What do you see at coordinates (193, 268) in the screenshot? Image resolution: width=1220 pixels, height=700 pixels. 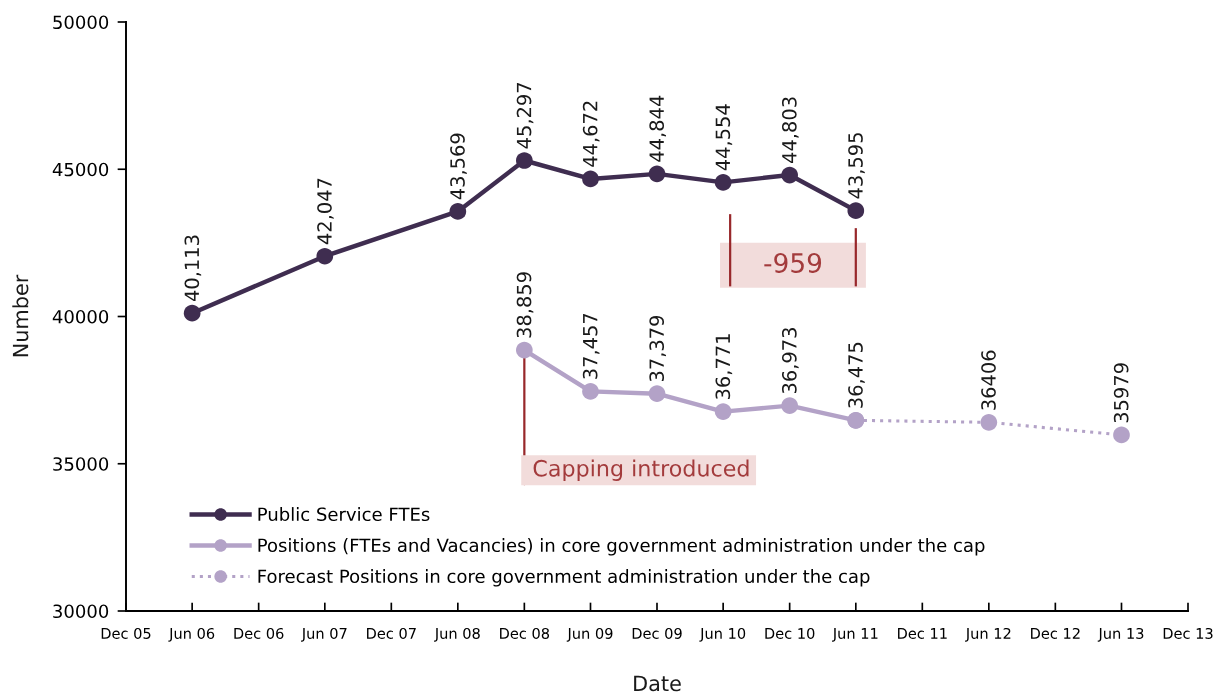 I see `data-label: 40,113` at bounding box center [193, 268].